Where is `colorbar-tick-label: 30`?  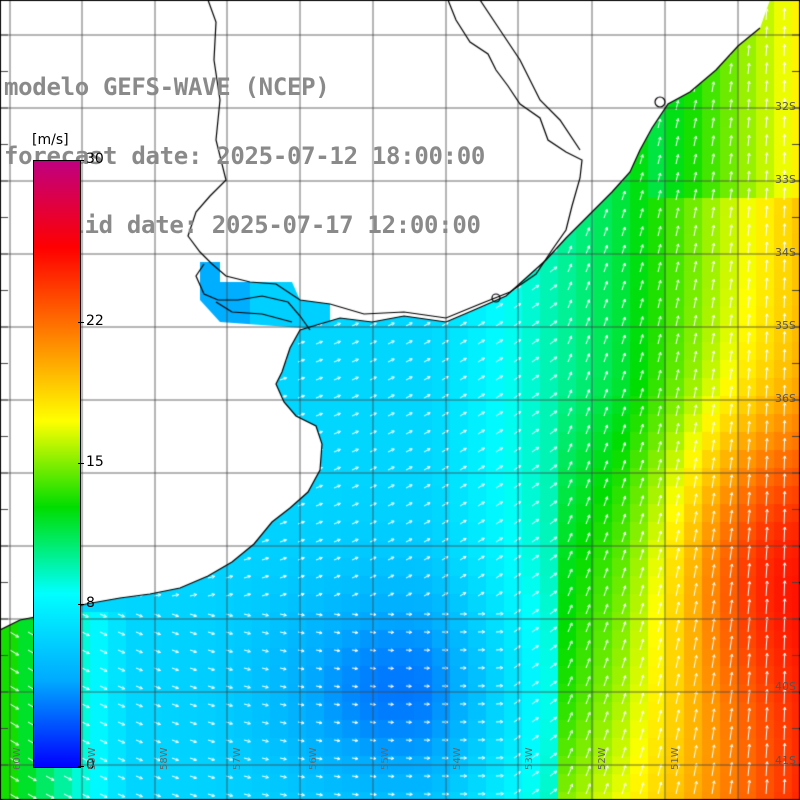
colorbar-tick-label: 30 is located at coordinates (95, 159).